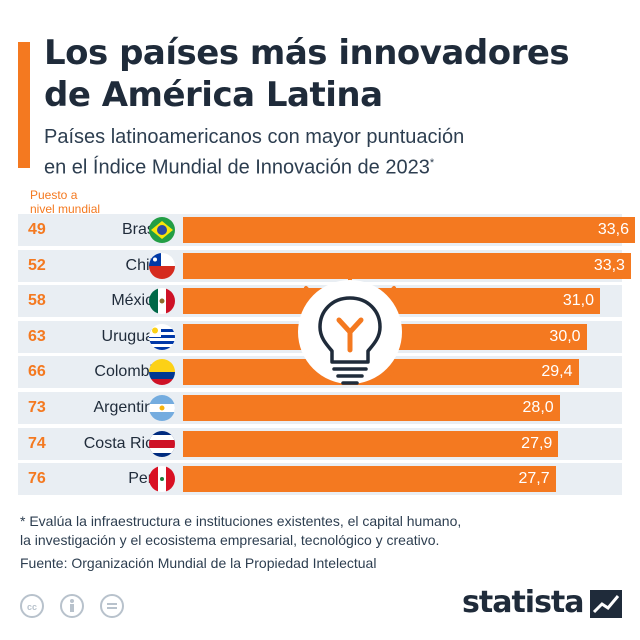 The image size is (640, 640). I want to click on flag-uruguay-icon, so click(162, 336).